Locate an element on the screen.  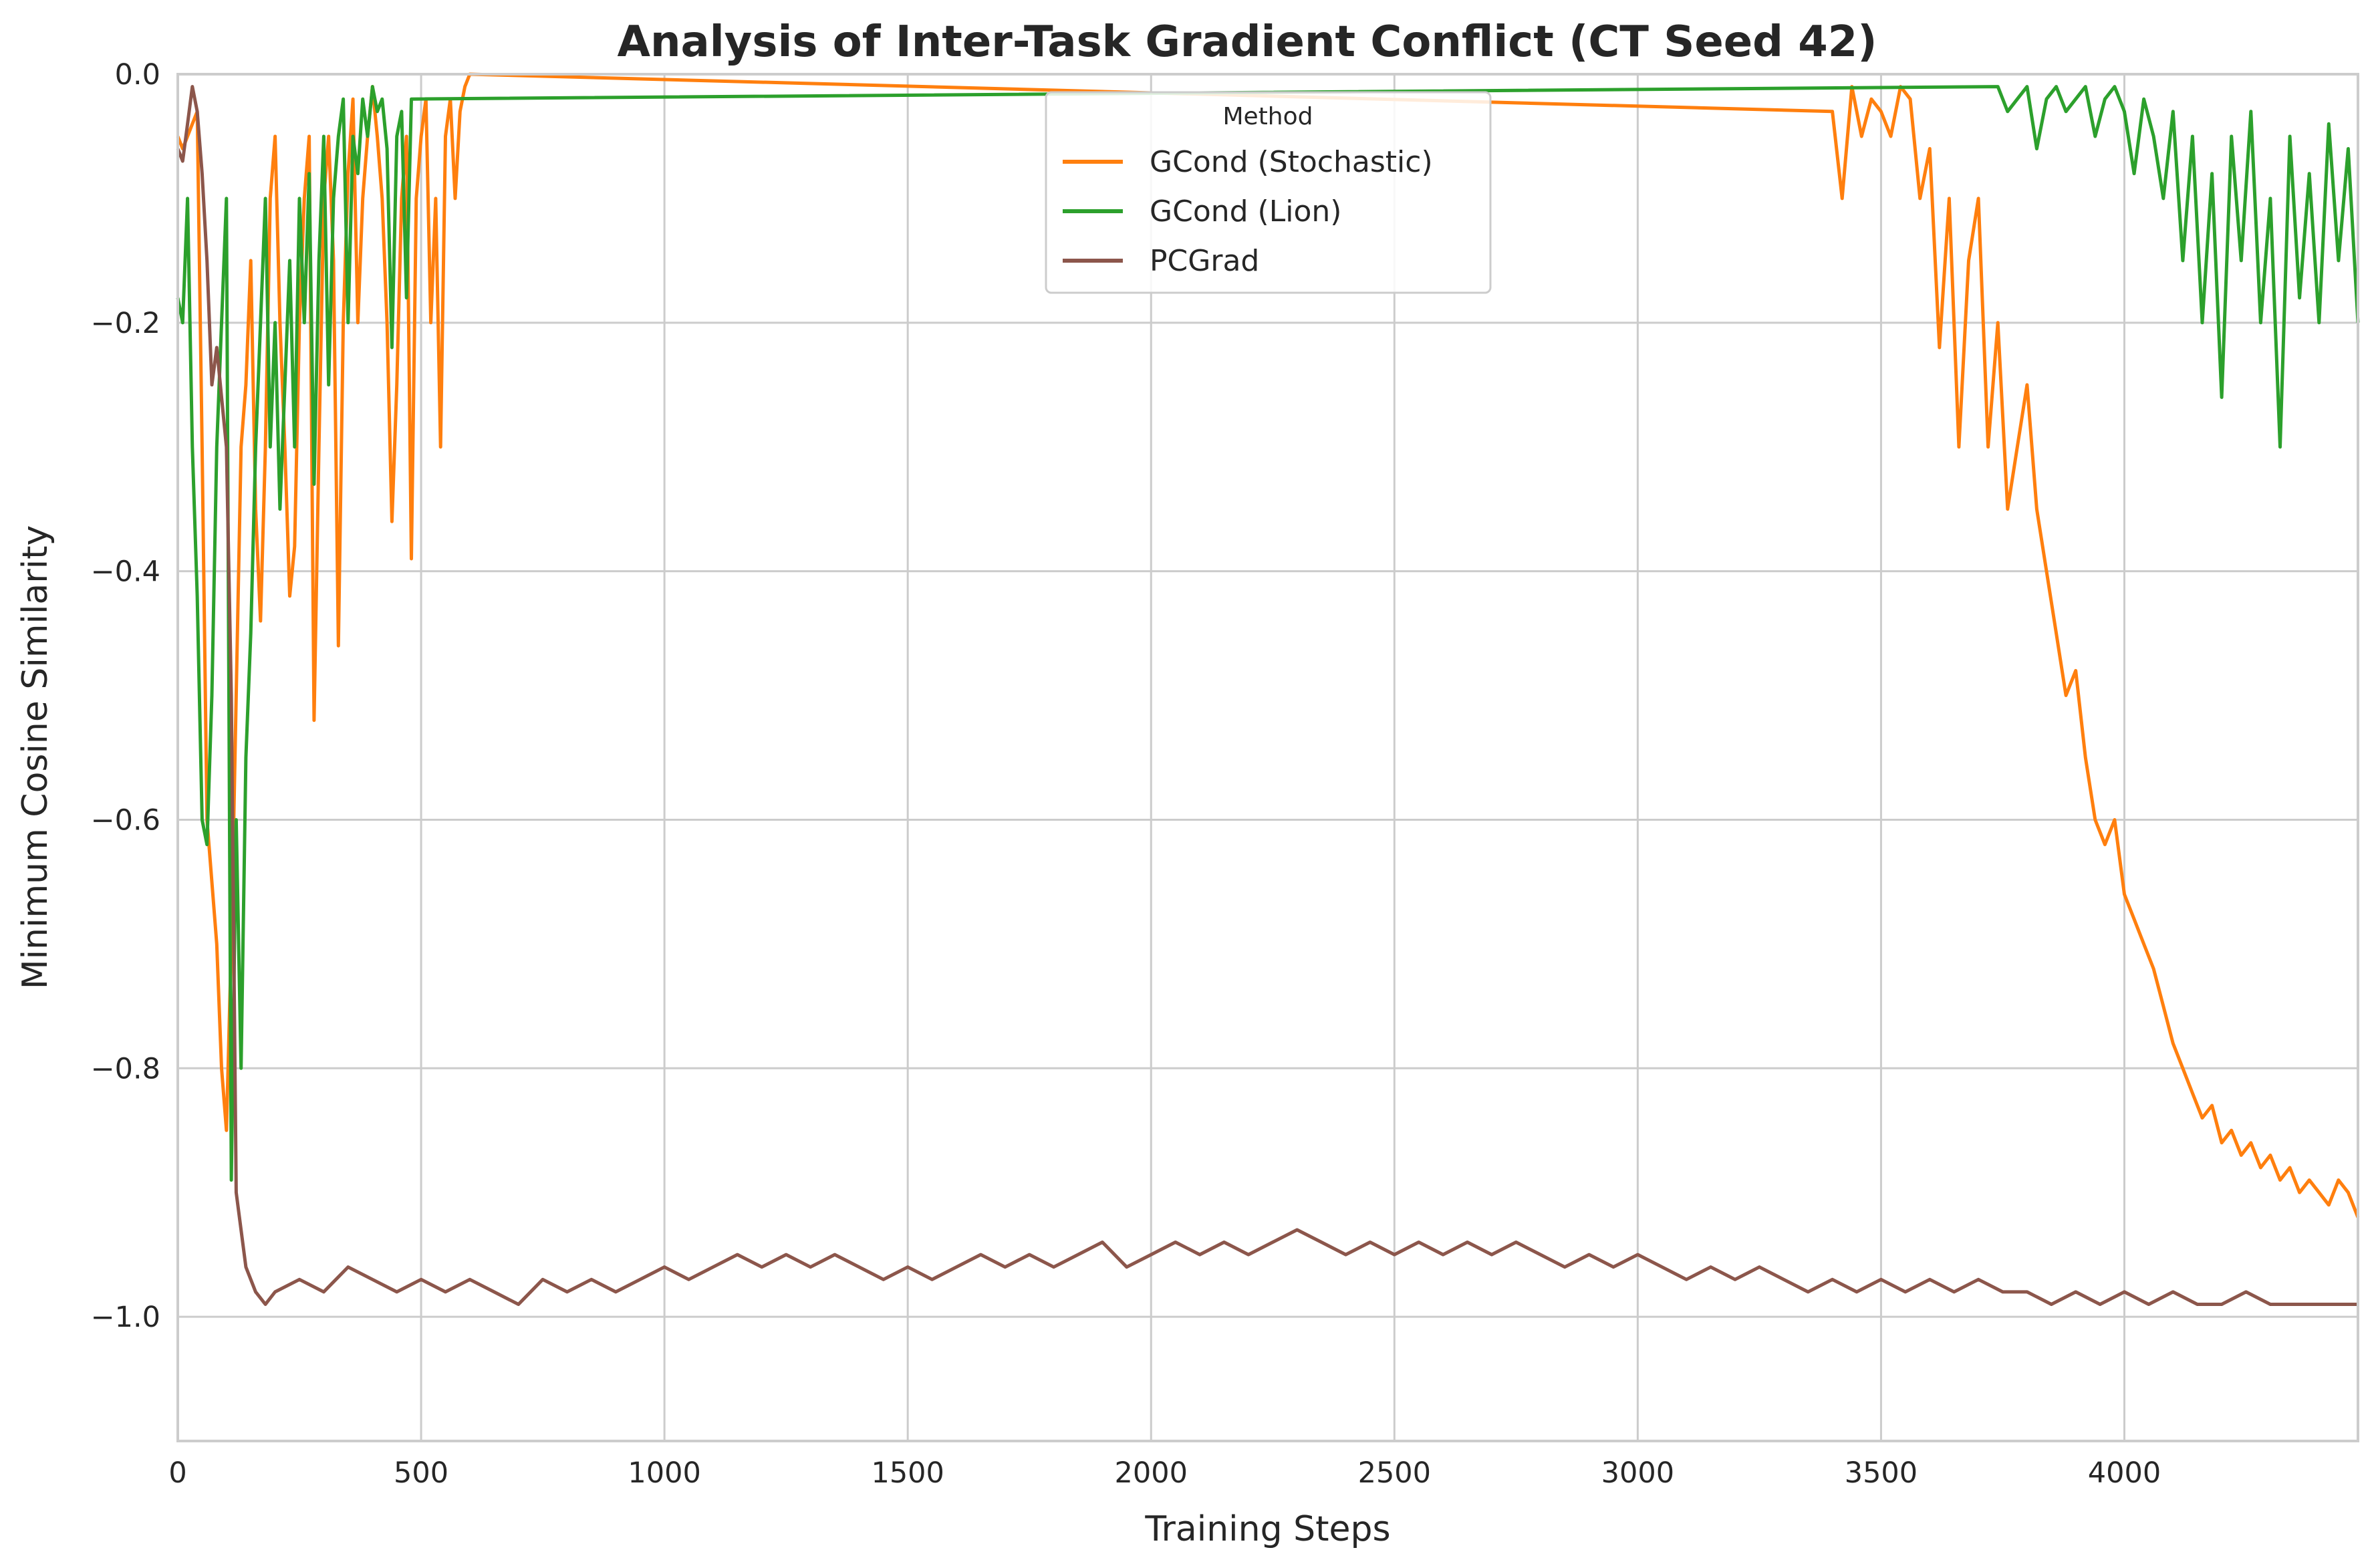
legend-title: Method is located at coordinates (1268, 116).